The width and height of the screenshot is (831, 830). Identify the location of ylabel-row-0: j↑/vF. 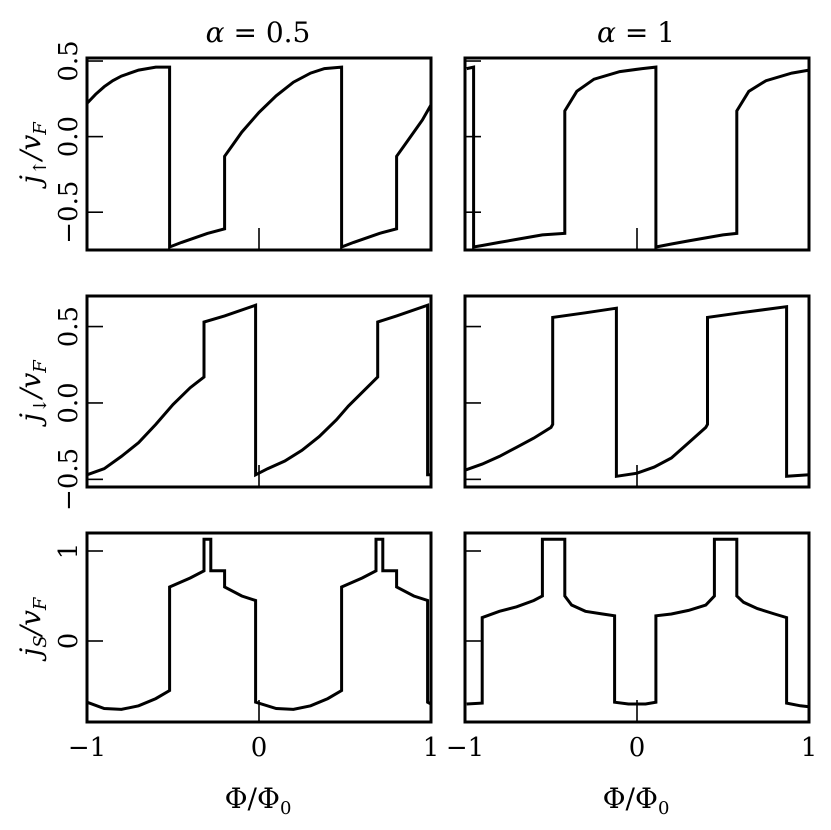
(32, 155).